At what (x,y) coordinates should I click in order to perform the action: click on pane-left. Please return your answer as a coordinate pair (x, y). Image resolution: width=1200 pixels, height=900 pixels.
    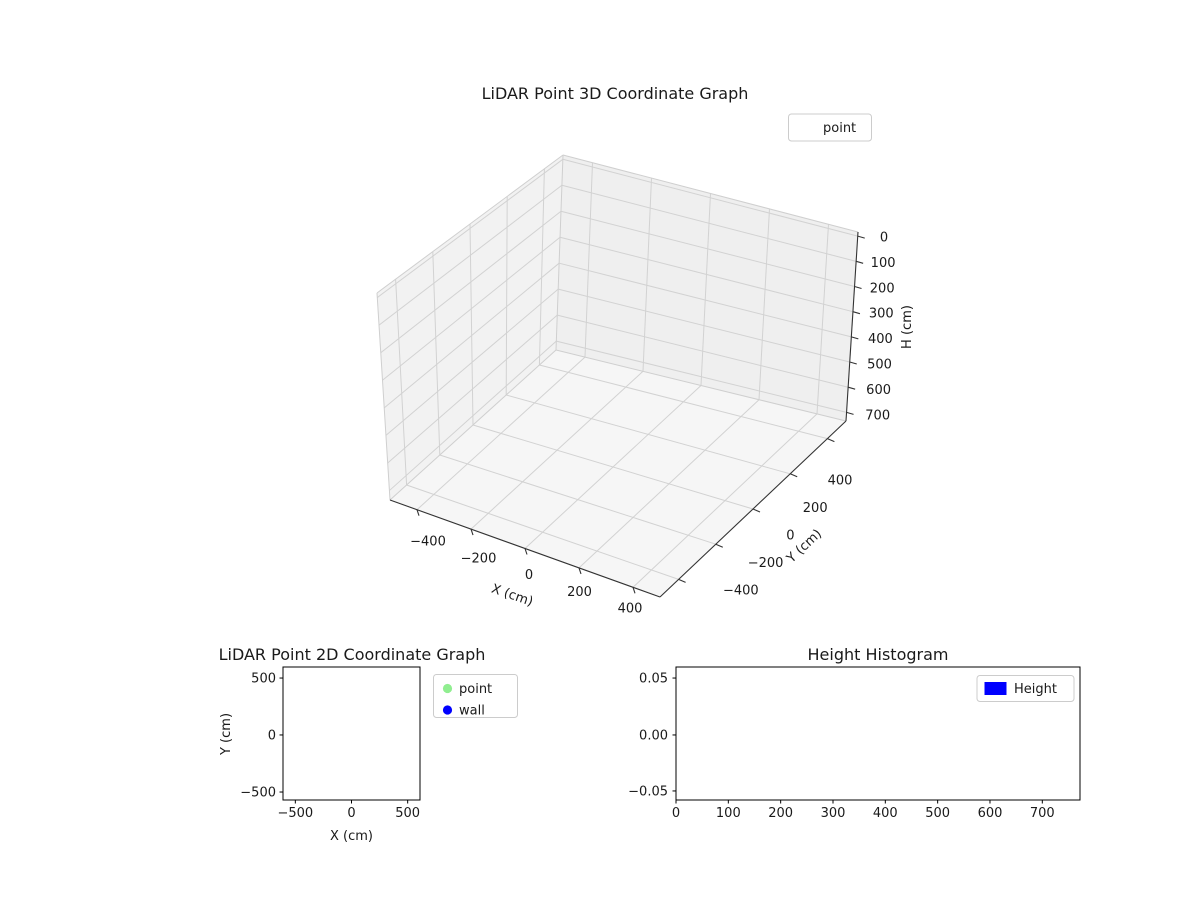
    Looking at the image, I should click on (470, 327).